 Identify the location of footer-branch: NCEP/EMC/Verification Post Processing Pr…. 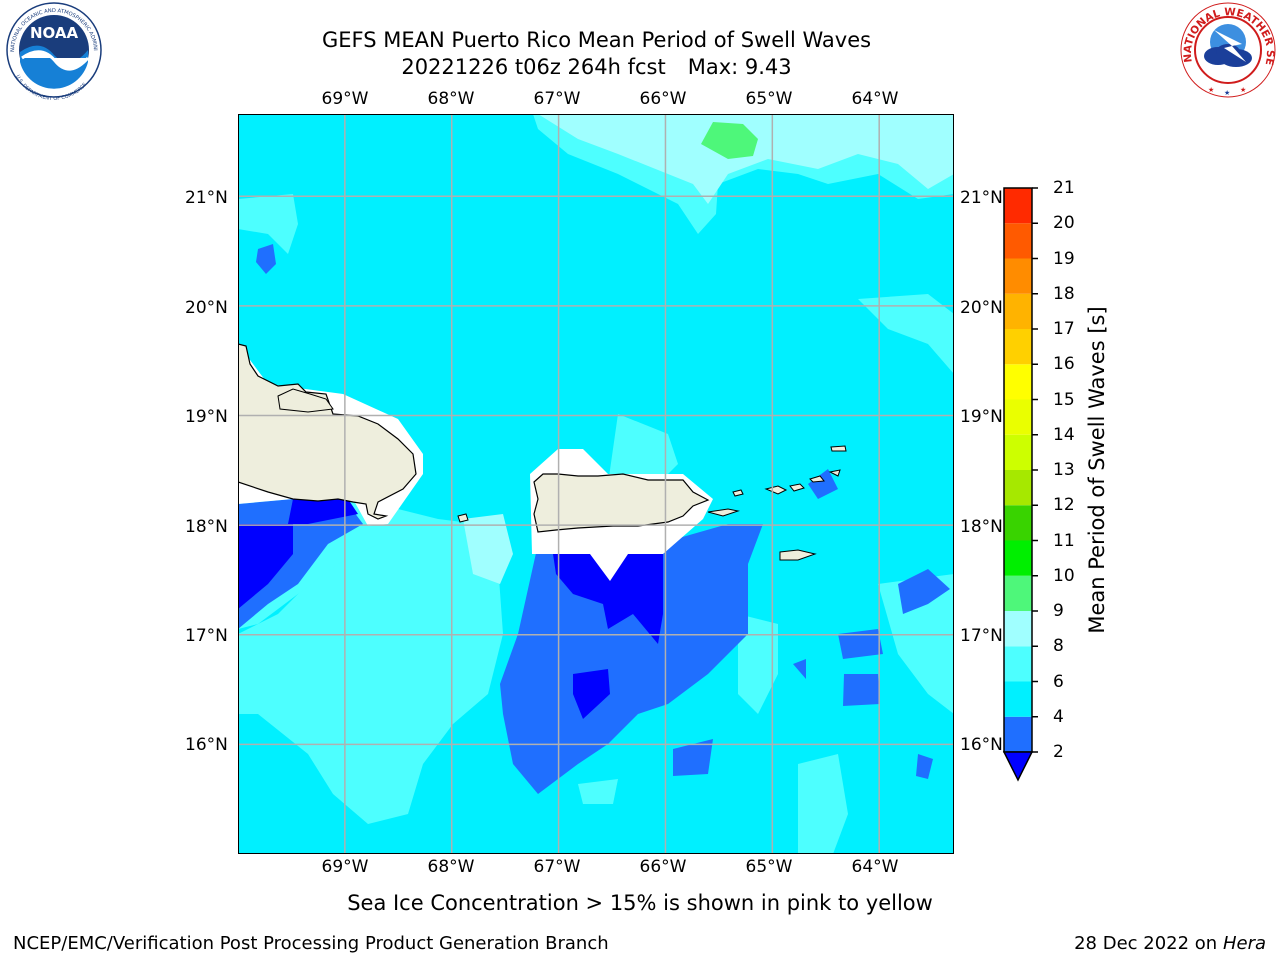
(311, 943).